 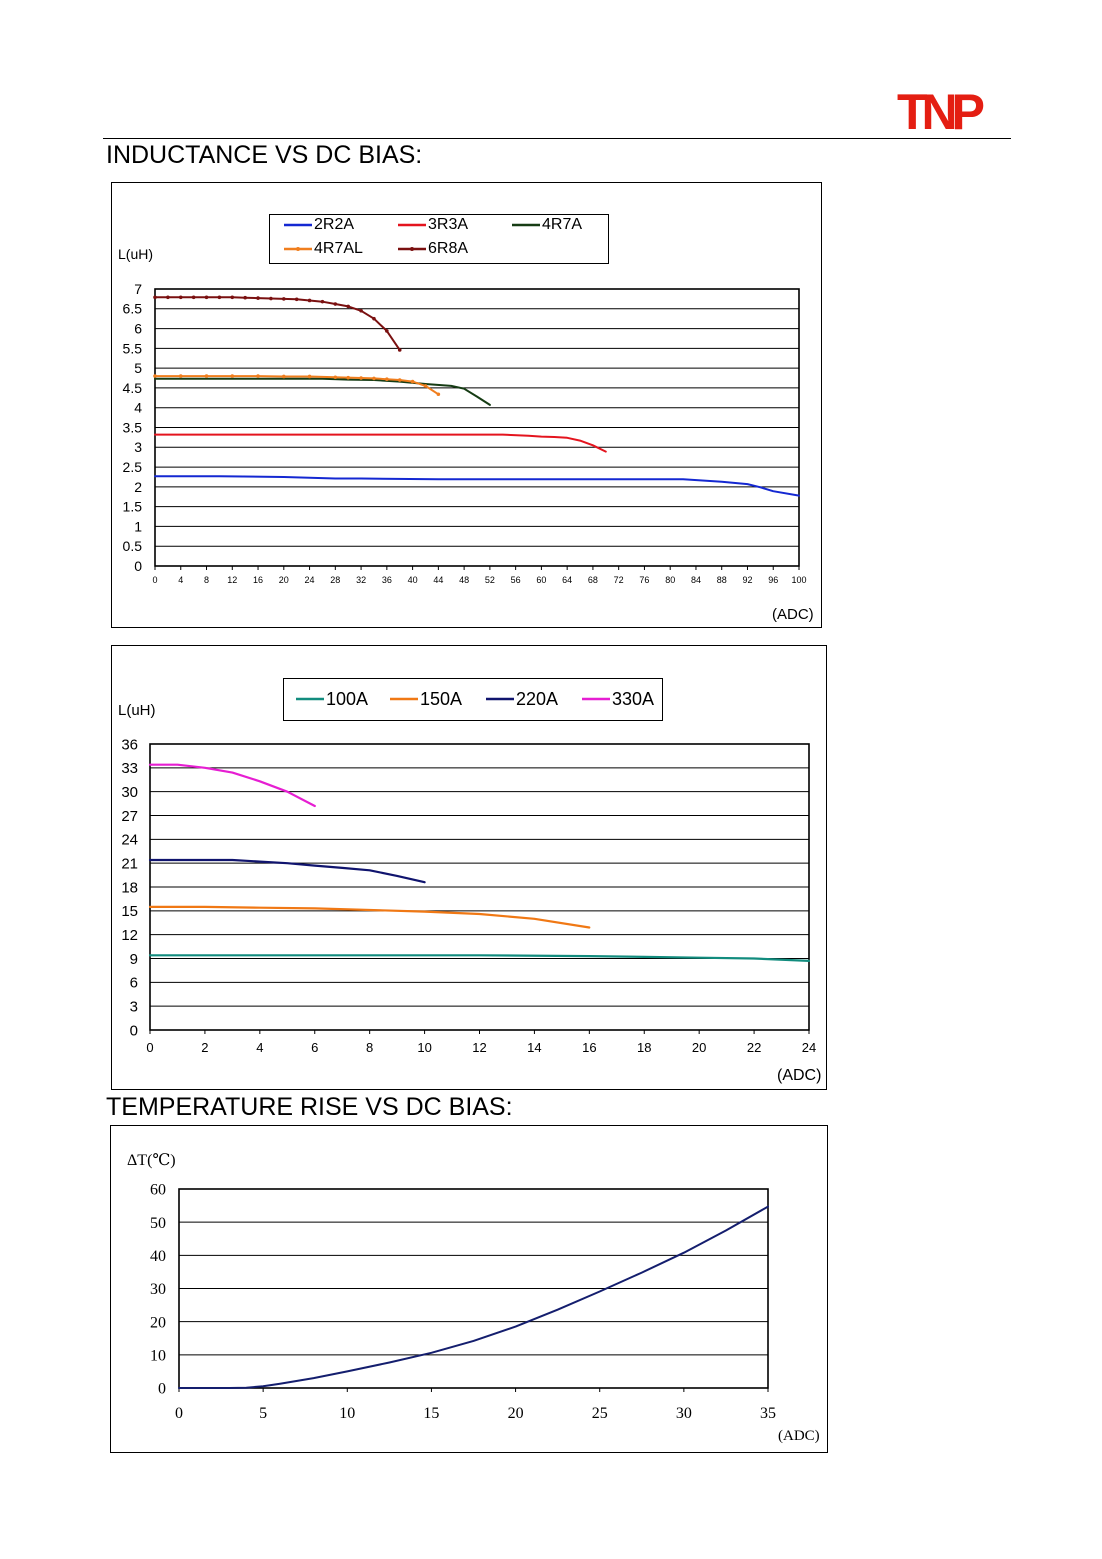 What do you see at coordinates (432, 225) in the screenshot?
I see `legend-item-3r3a: 3R3A` at bounding box center [432, 225].